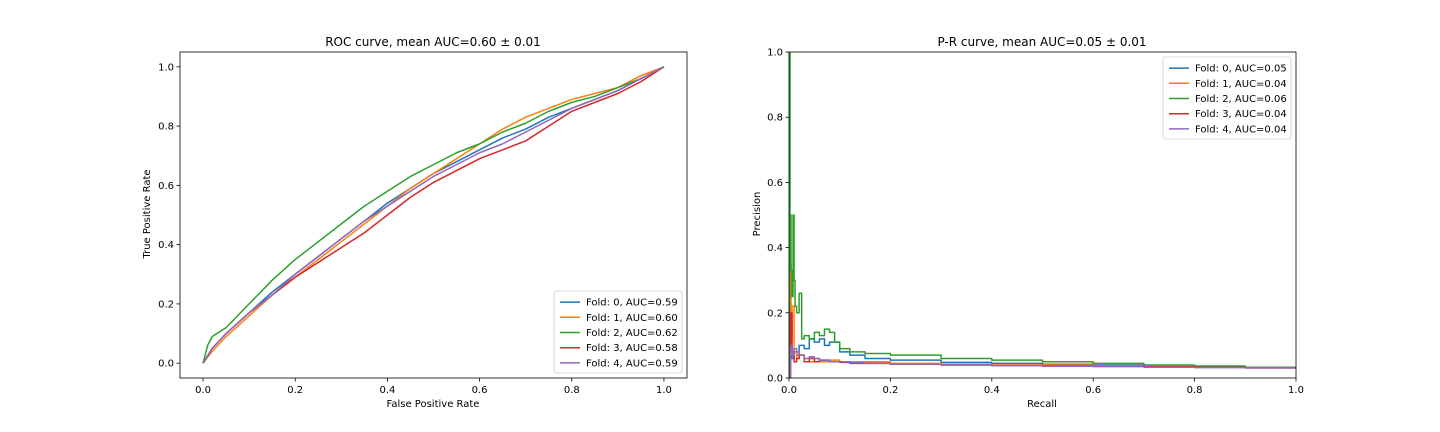  What do you see at coordinates (1041, 42) in the screenshot?
I see `pr-chart-title: P-R curve, mean AUC=0.05 ± 0.01` at bounding box center [1041, 42].